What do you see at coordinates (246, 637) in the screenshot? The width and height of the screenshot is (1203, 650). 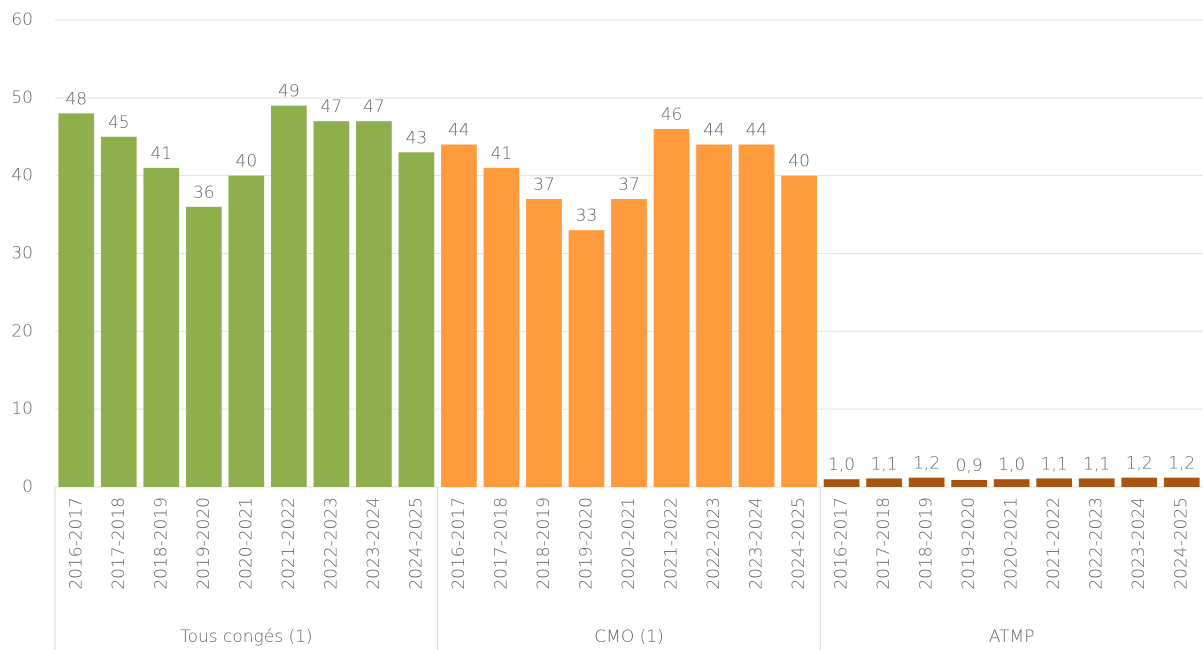 I see `group-label: Tous congés (1)` at bounding box center [246, 637].